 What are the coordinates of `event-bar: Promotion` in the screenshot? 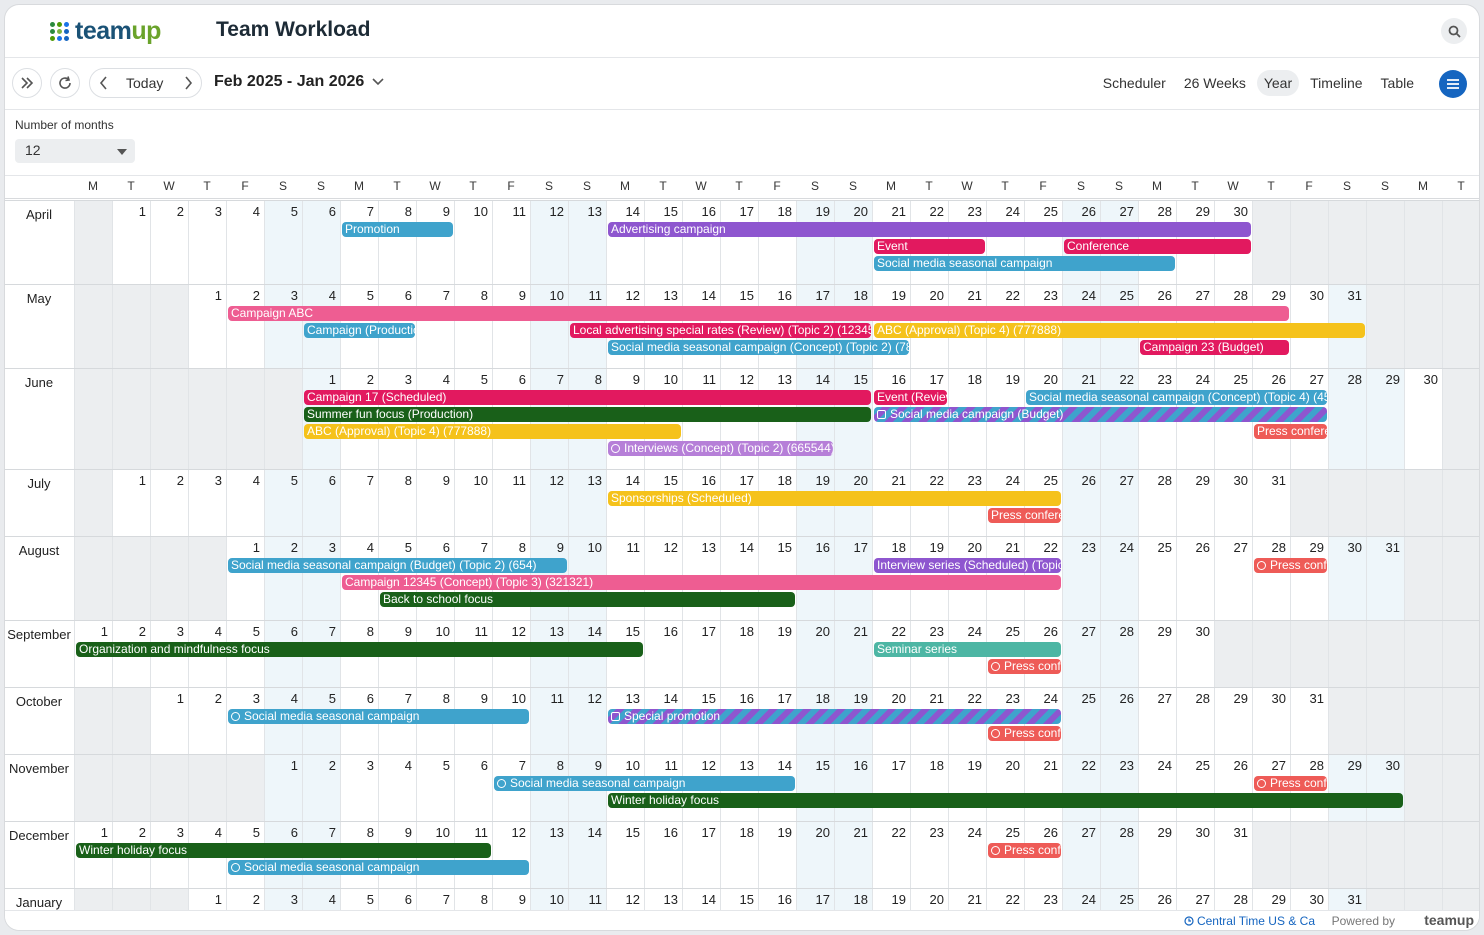 It's located at (397, 229).